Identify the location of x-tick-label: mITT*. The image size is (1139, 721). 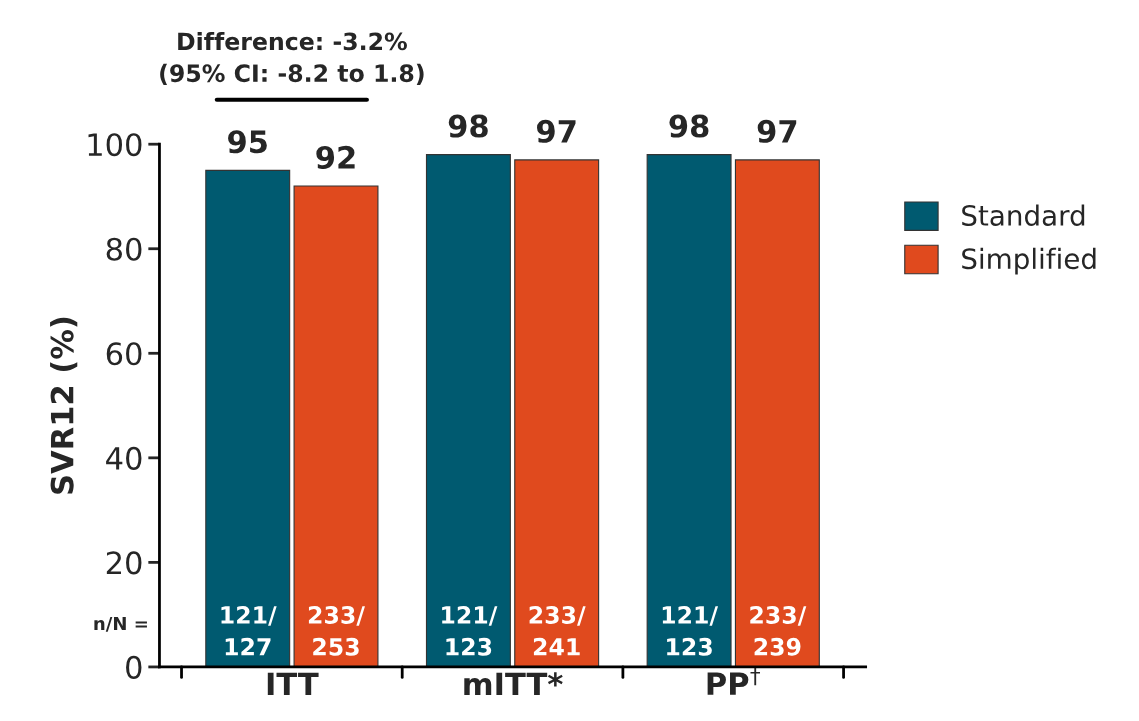
(513, 683).